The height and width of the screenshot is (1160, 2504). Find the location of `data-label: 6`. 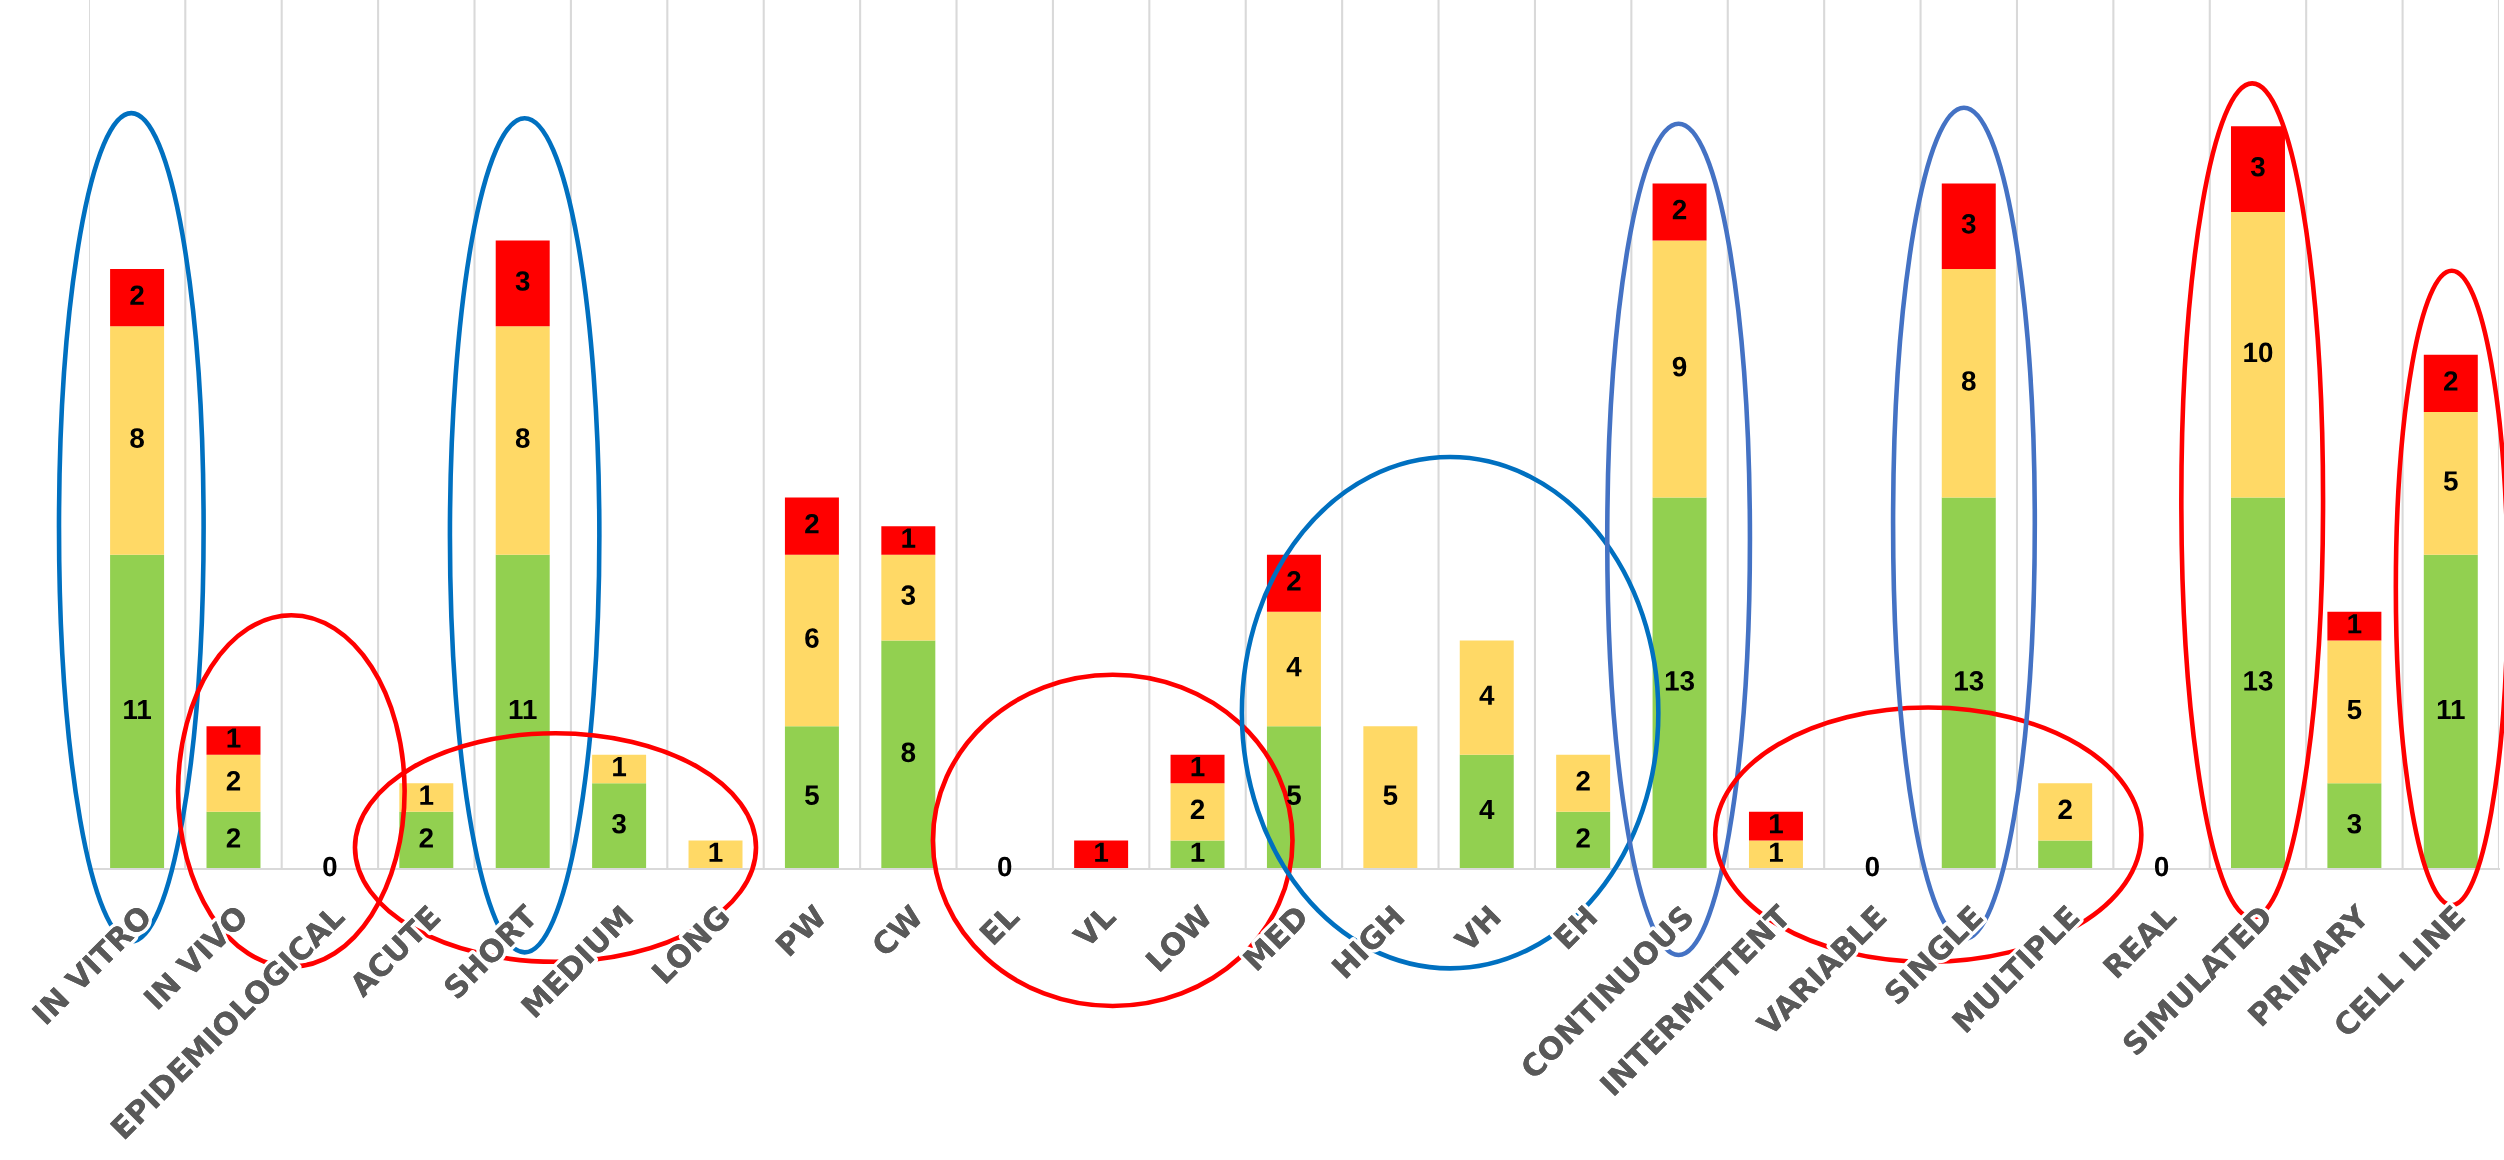

data-label: 6 is located at coordinates (812, 638).